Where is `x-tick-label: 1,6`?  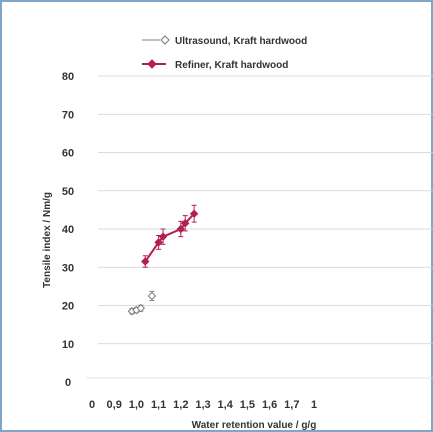 x-tick-label: 1,6 is located at coordinates (269, 405).